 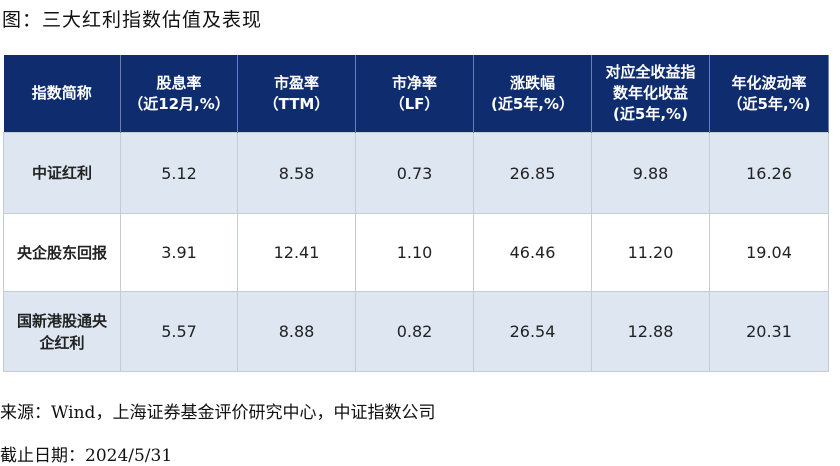 What do you see at coordinates (769, 331) in the screenshot?
I see `value-cell: 20.31` at bounding box center [769, 331].